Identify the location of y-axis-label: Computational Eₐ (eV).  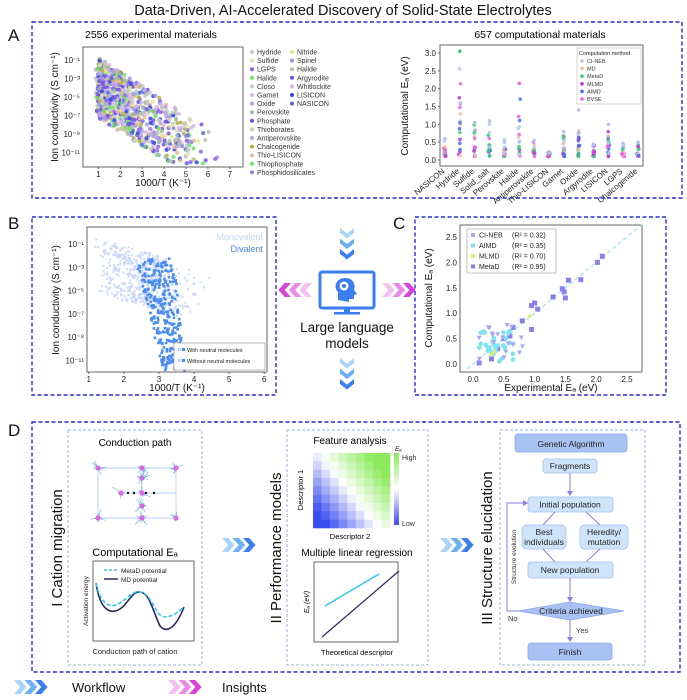
(405, 105).